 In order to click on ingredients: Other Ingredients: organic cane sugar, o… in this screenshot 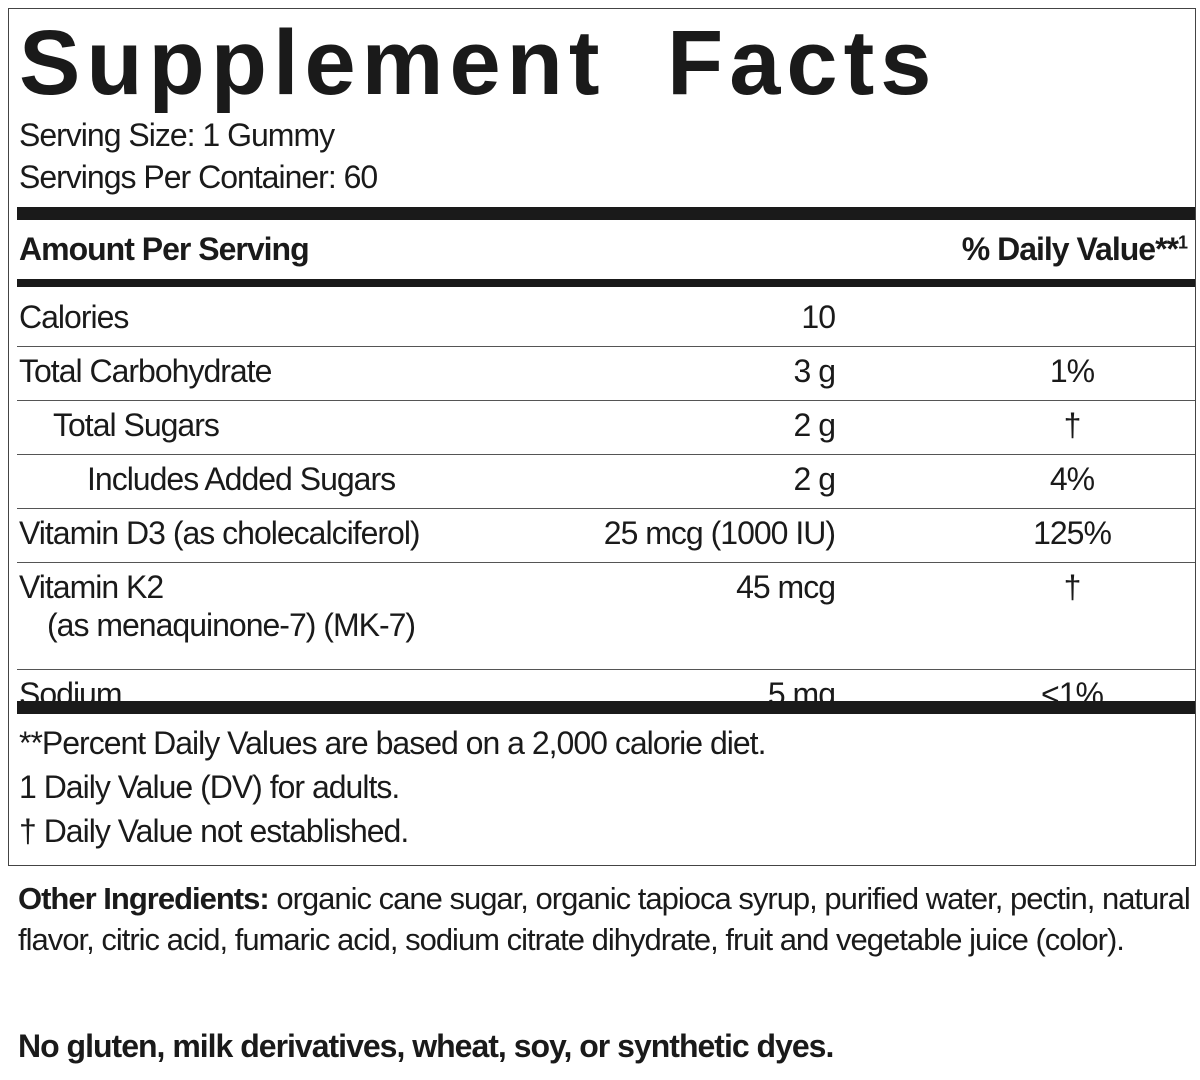, I will do `click(607, 919)`.